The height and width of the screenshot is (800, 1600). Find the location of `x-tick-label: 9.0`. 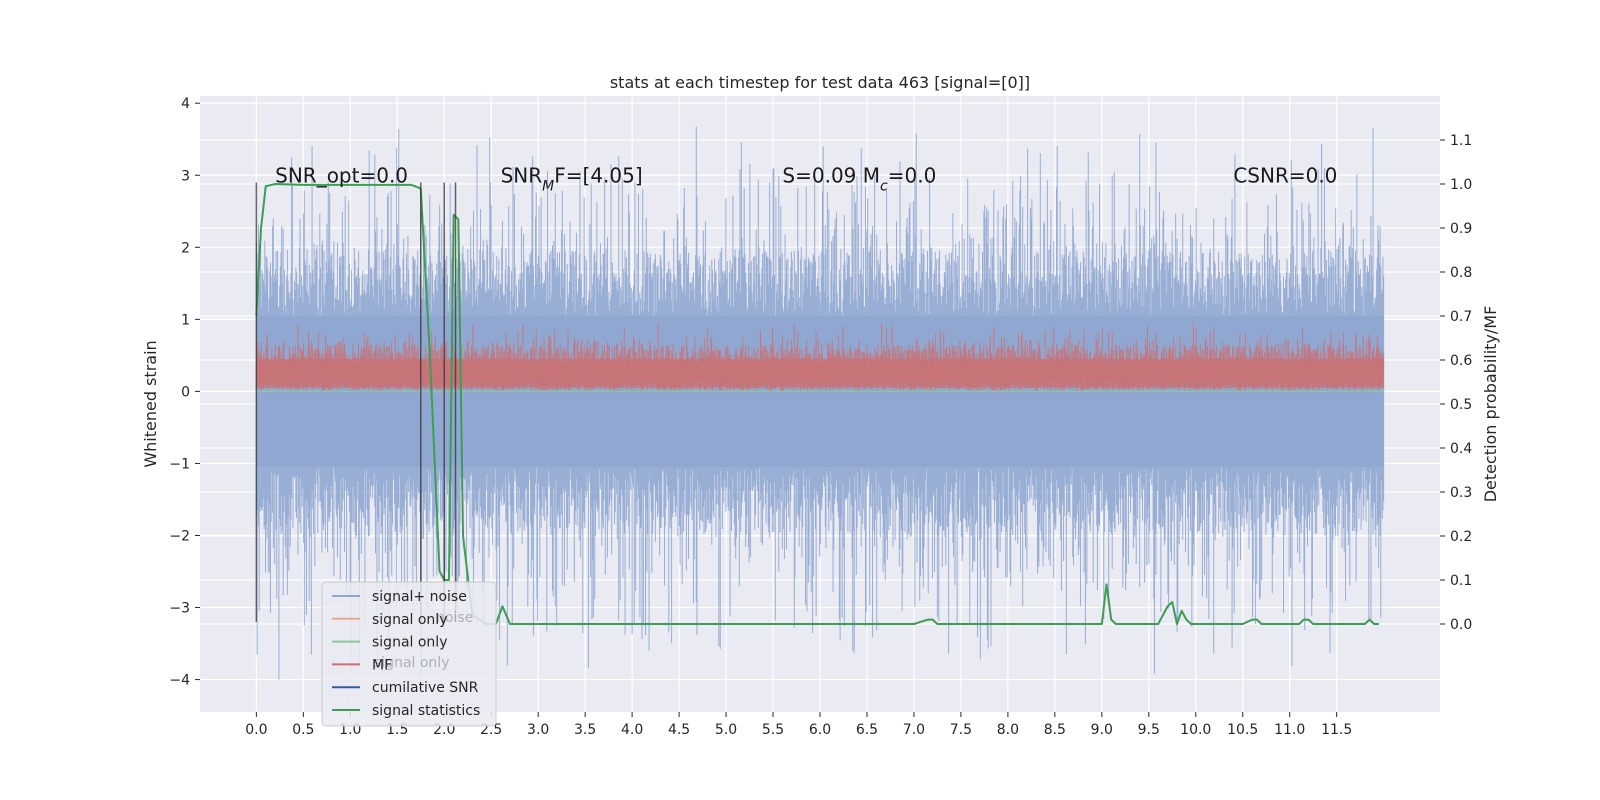

x-tick-label: 9.0 is located at coordinates (1102, 730).